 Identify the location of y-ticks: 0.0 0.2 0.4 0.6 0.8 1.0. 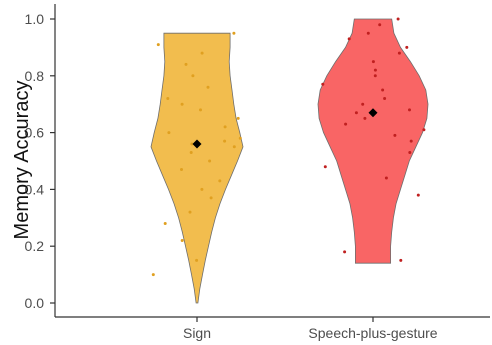
(40, 161).